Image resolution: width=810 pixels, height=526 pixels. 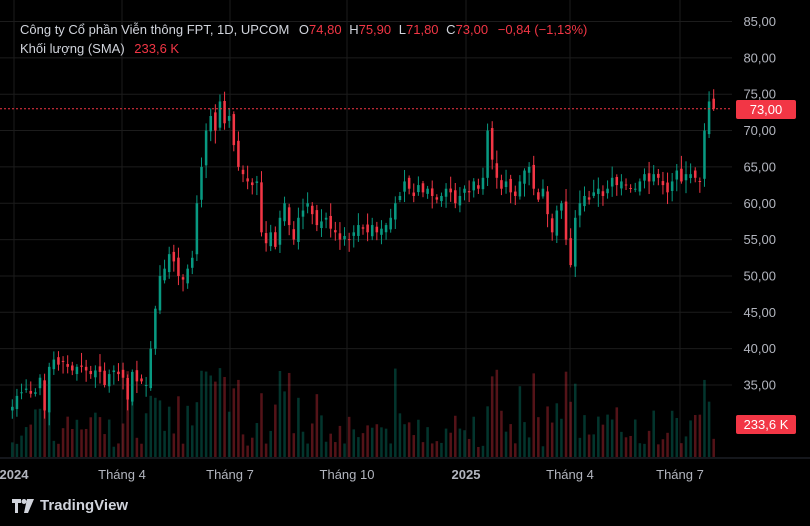 I want to click on y-tick-label: 60,00, so click(x=759, y=203).